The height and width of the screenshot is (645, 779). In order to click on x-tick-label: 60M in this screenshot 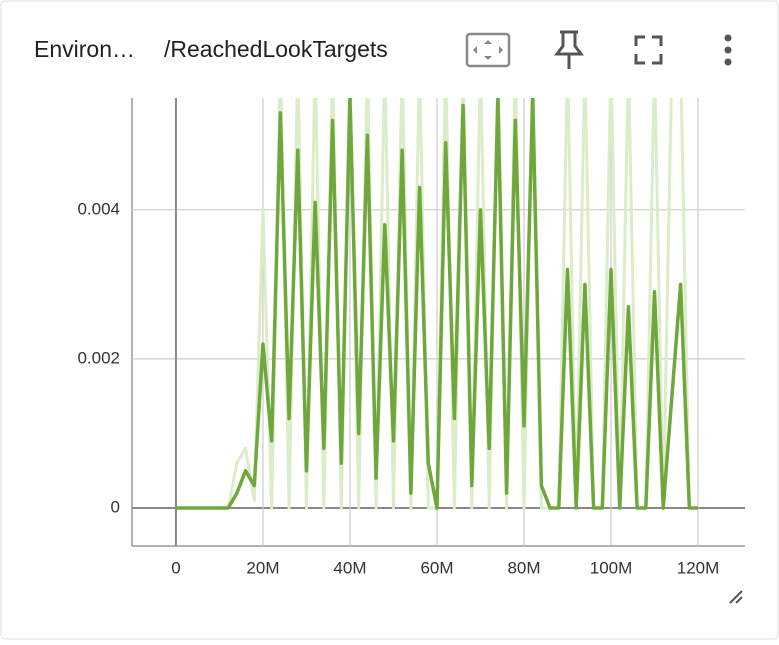, I will do `click(436, 567)`.